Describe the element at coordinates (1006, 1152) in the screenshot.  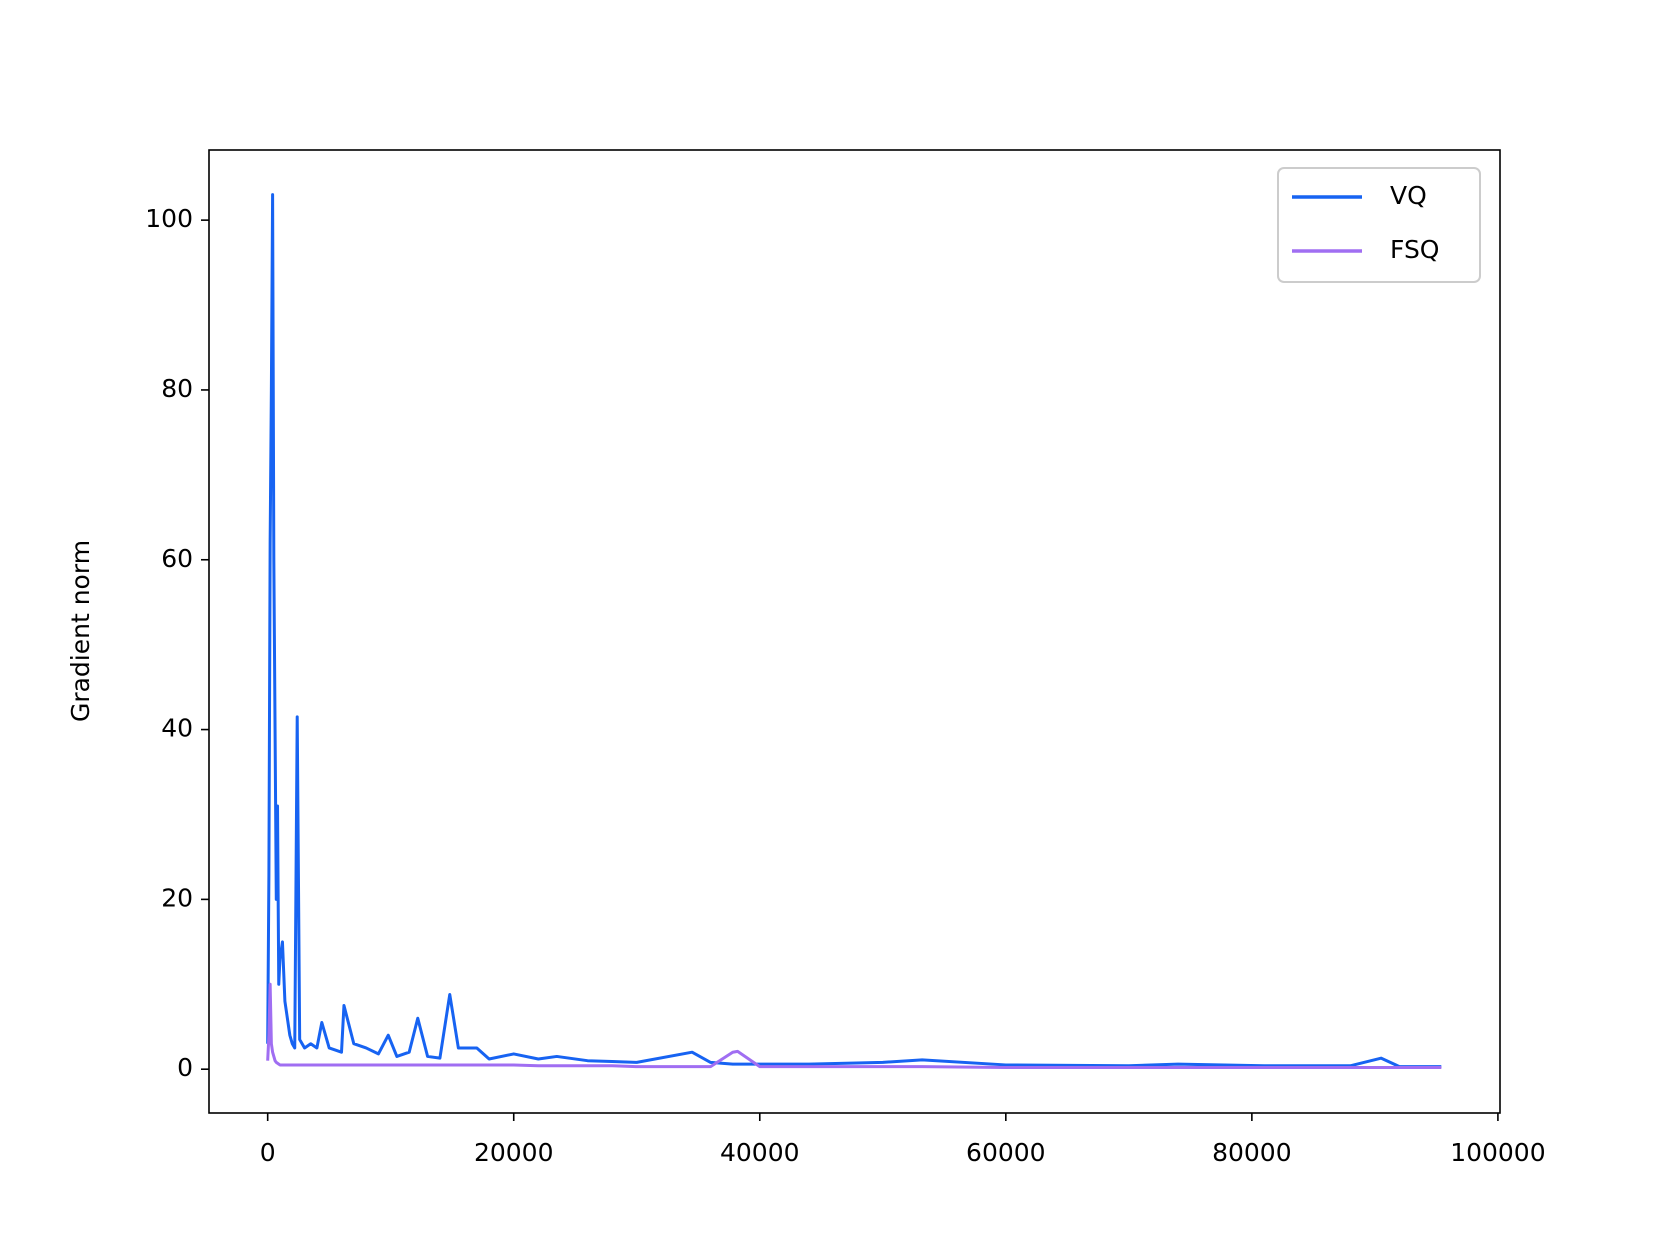
I see `x-tick-label: 60000` at that location.